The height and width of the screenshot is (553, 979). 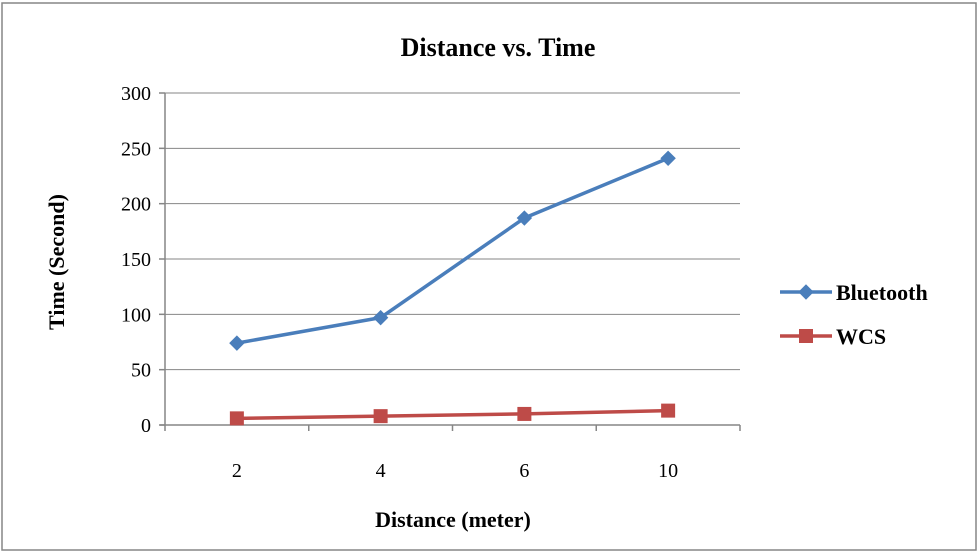 What do you see at coordinates (136, 94) in the screenshot?
I see `y-tick-label: 300` at bounding box center [136, 94].